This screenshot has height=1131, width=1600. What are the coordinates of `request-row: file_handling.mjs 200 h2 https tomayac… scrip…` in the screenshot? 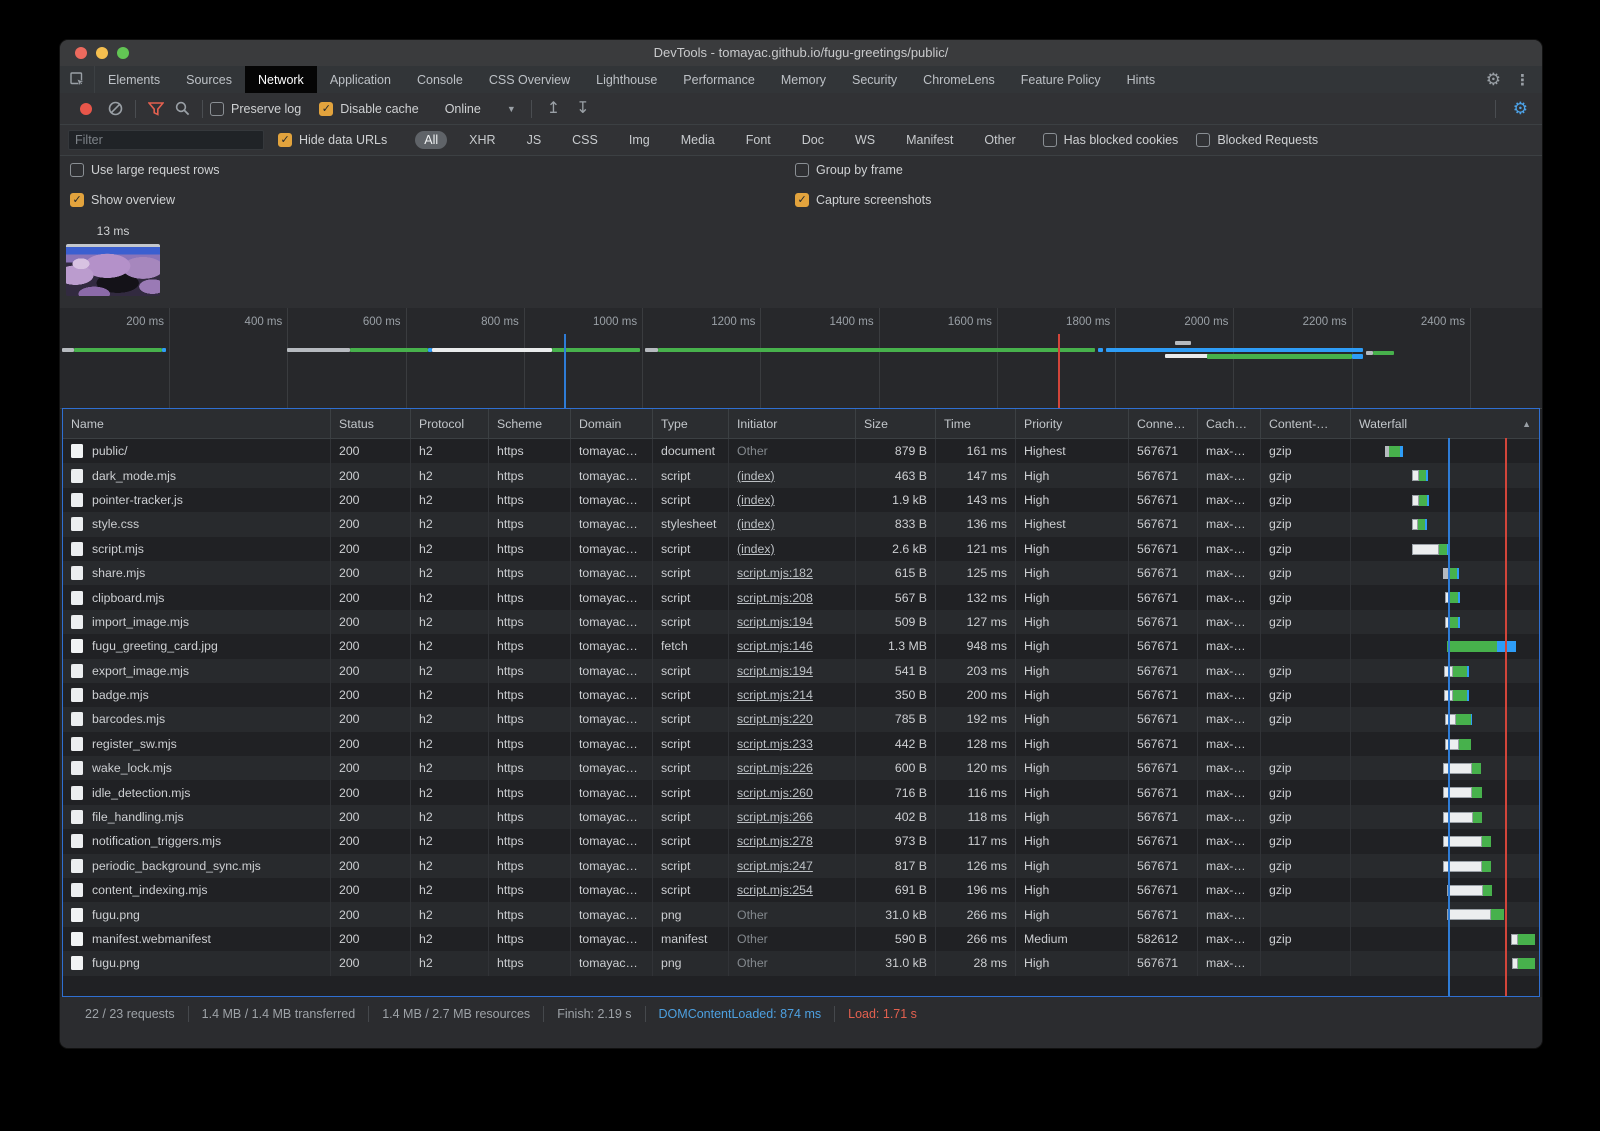 It's located at (801, 817).